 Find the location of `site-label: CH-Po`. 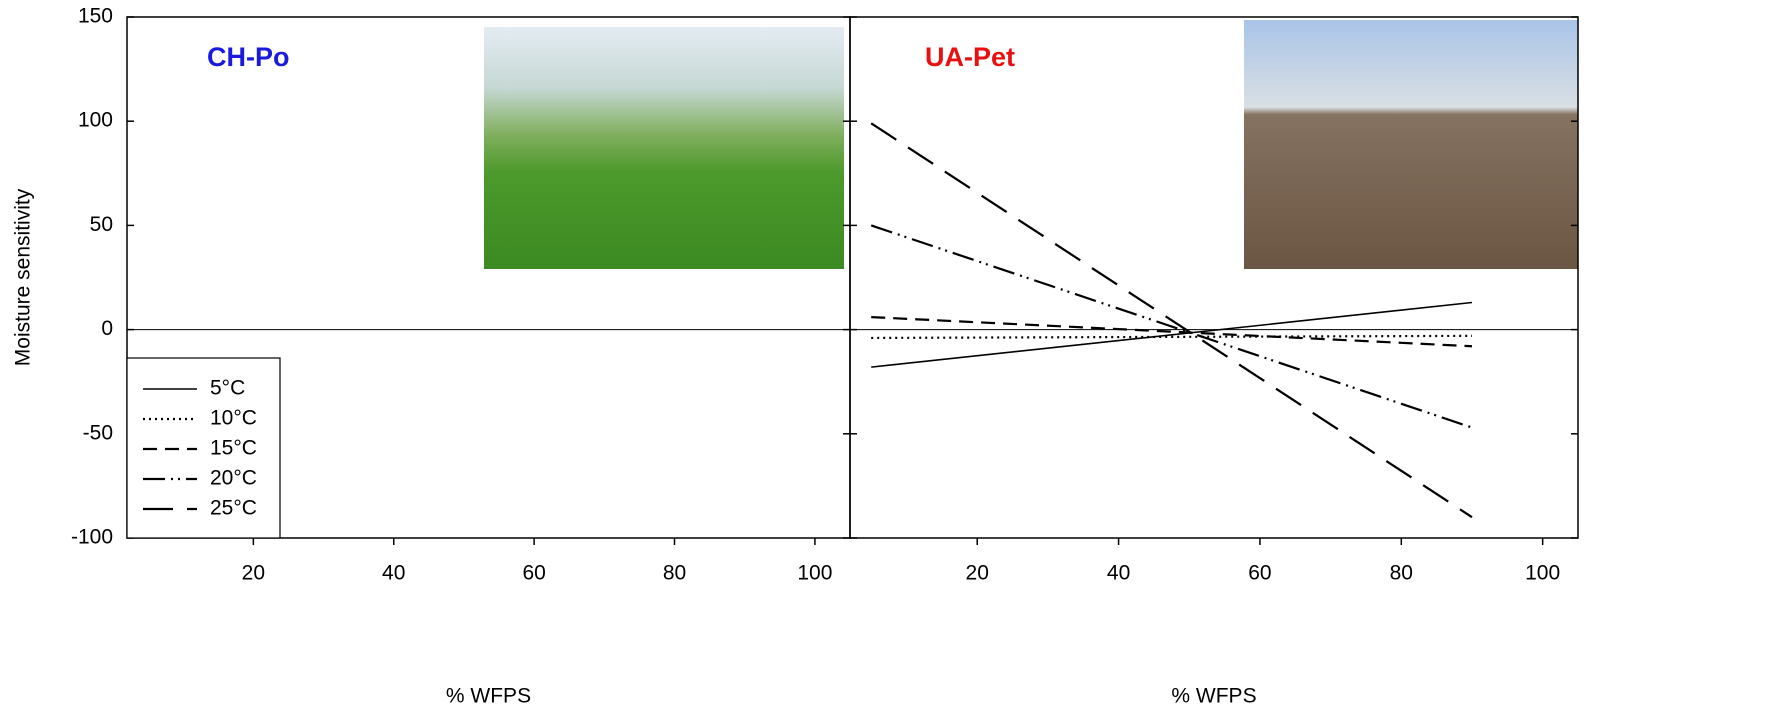

site-label: CH-Po is located at coordinates (248, 57).